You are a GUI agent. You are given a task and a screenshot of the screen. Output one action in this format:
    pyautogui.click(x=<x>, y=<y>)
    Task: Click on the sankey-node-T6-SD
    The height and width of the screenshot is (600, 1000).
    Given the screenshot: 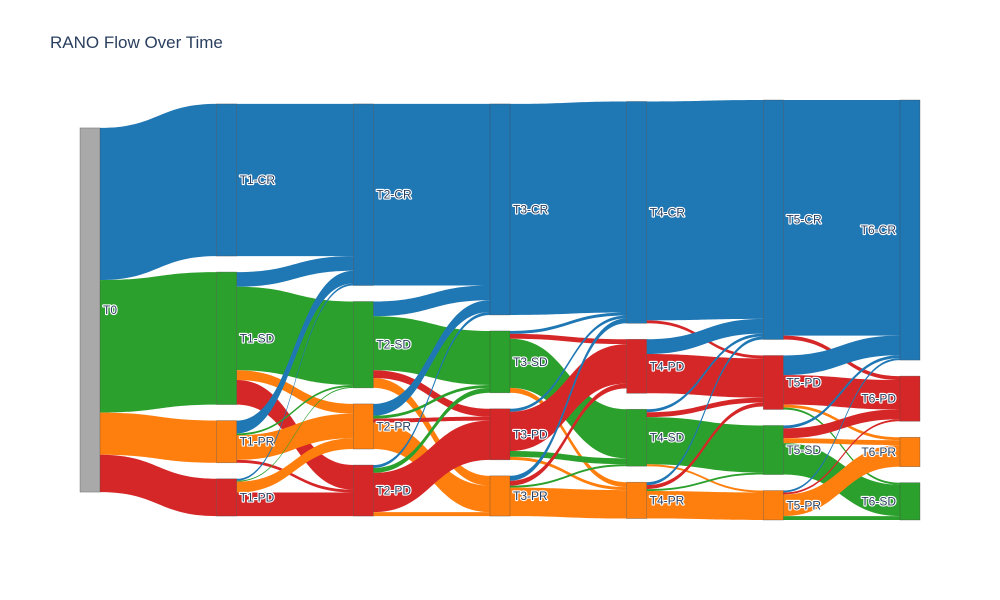 What is the action you would take?
    pyautogui.click(x=910, y=501)
    